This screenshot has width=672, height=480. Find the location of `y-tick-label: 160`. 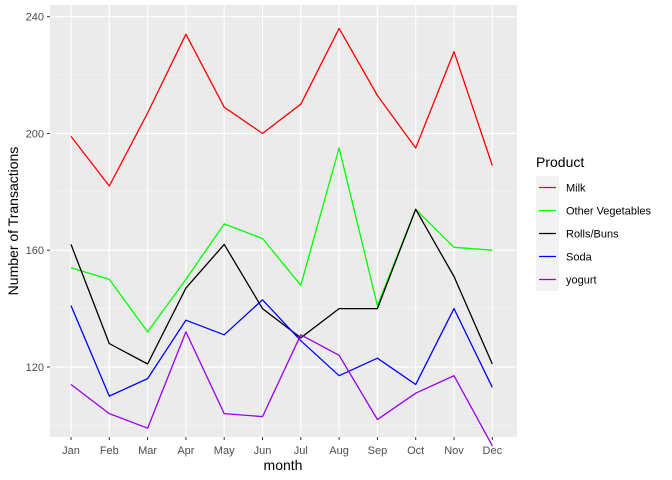

y-tick-label: 160 is located at coordinates (35, 251).